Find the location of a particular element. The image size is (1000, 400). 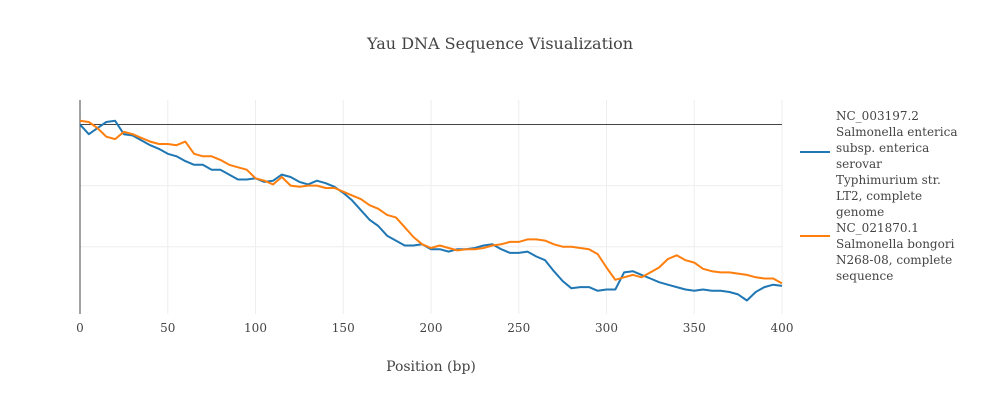

x-tick-label: 50 is located at coordinates (167, 328).